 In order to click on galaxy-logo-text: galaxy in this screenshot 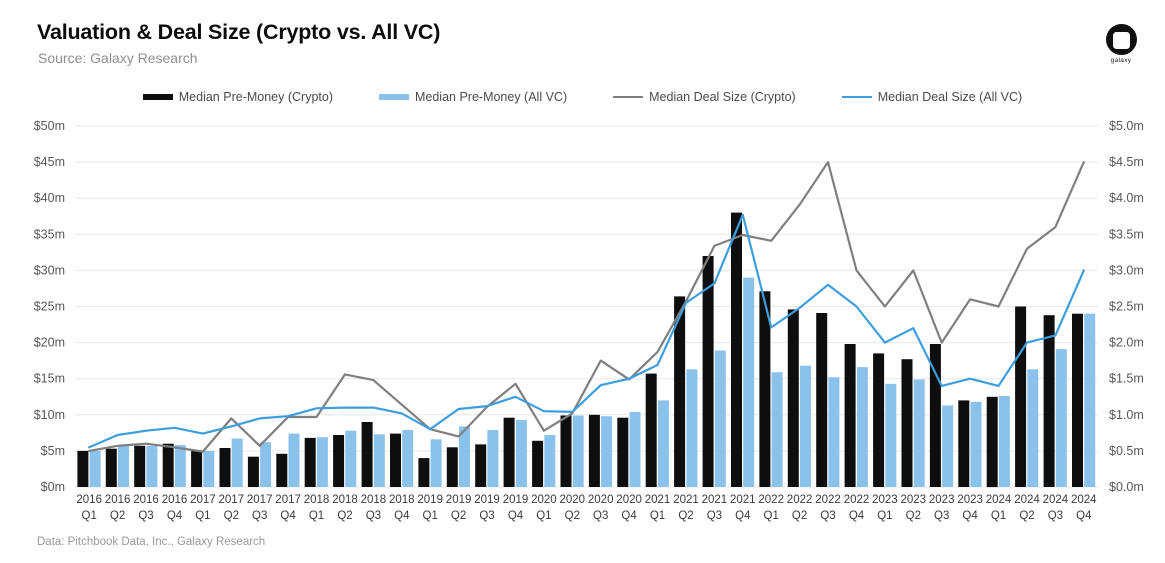, I will do `click(1121, 60)`.